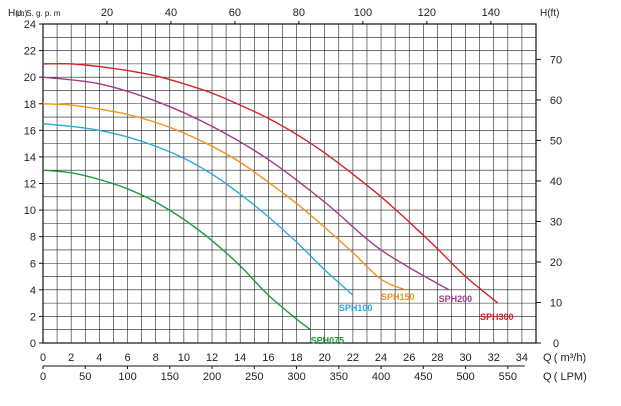 This screenshot has width=621, height=406. I want to click on right-tick-label: 60, so click(556, 101).